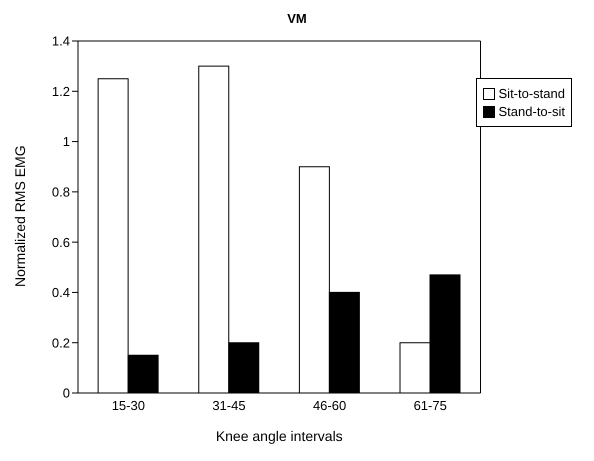 Image resolution: width=594 pixels, height=461 pixels. Describe the element at coordinates (430, 406) in the screenshot. I see `x-tick-label: 61-75` at that location.